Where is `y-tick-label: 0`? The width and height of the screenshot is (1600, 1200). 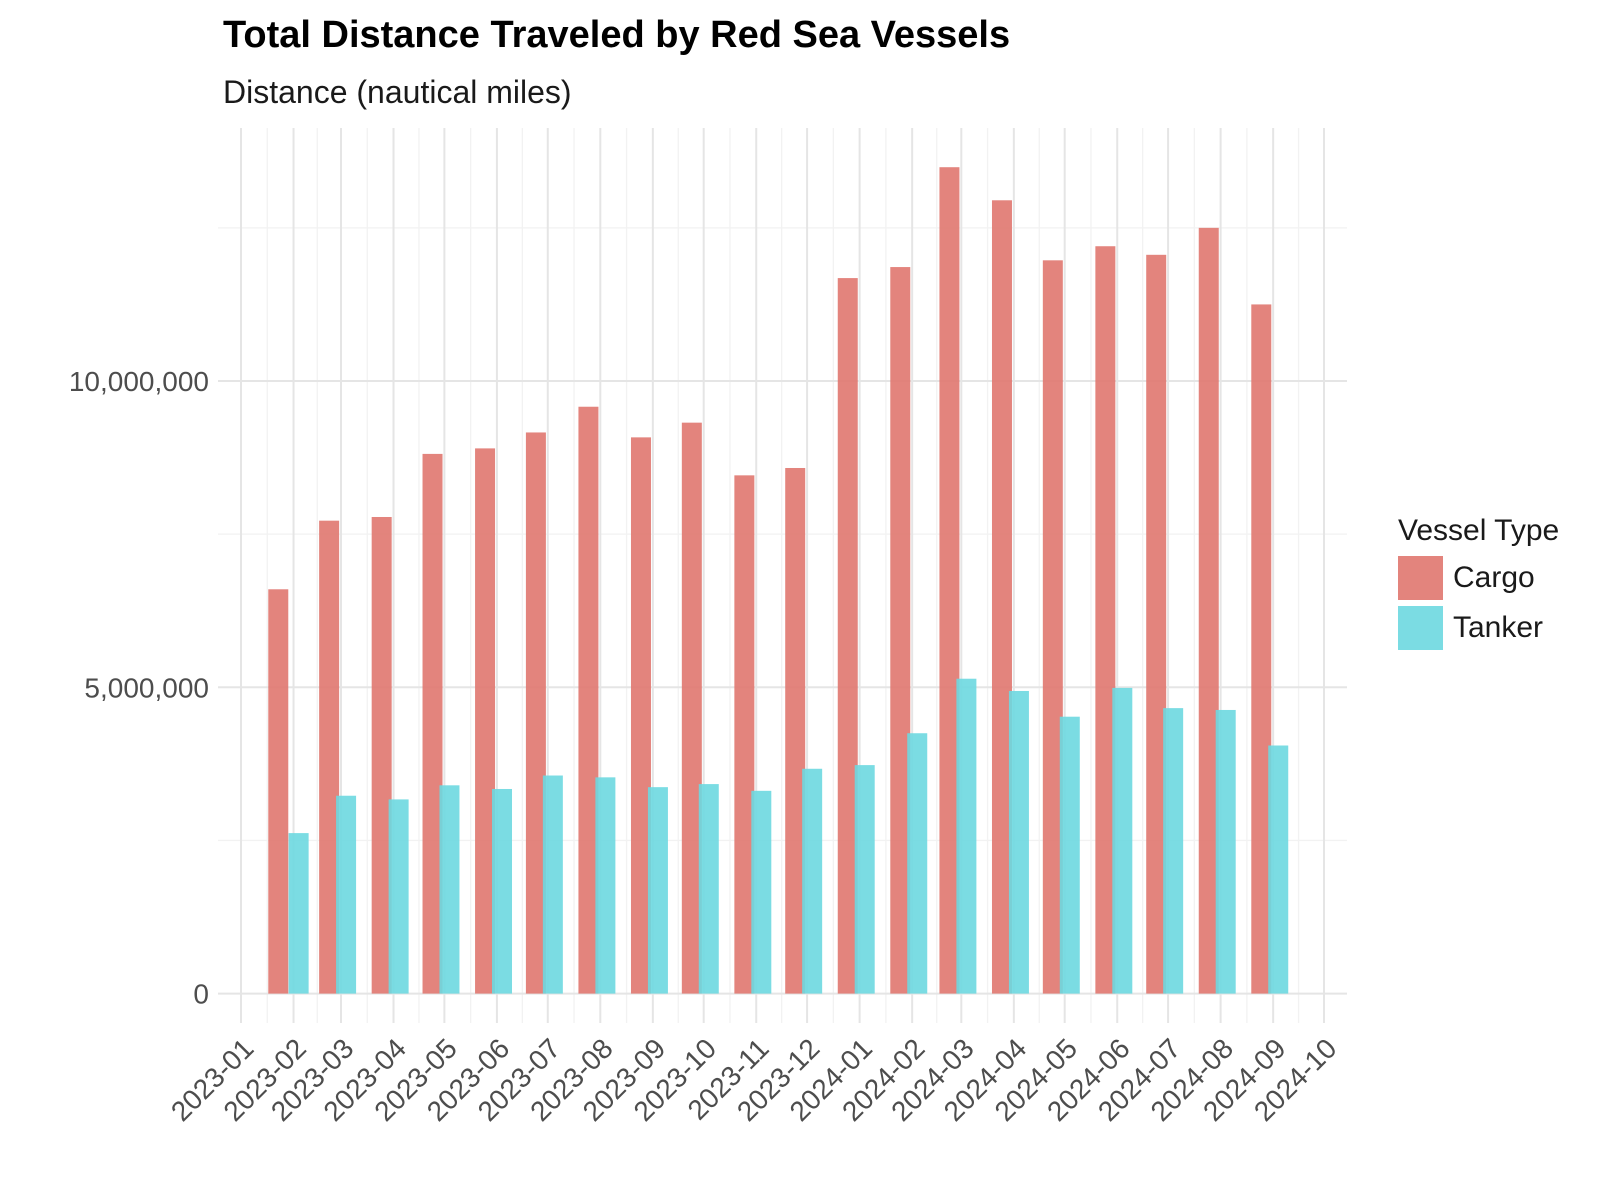
y-tick-label: 0 is located at coordinates (201, 994).